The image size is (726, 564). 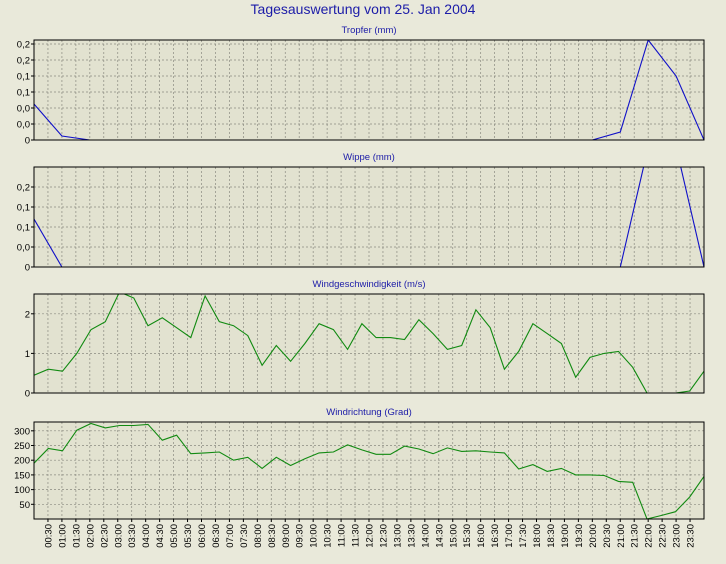 What do you see at coordinates (76, 536) in the screenshot?
I see `x-tick-label: 01:30` at bounding box center [76, 536].